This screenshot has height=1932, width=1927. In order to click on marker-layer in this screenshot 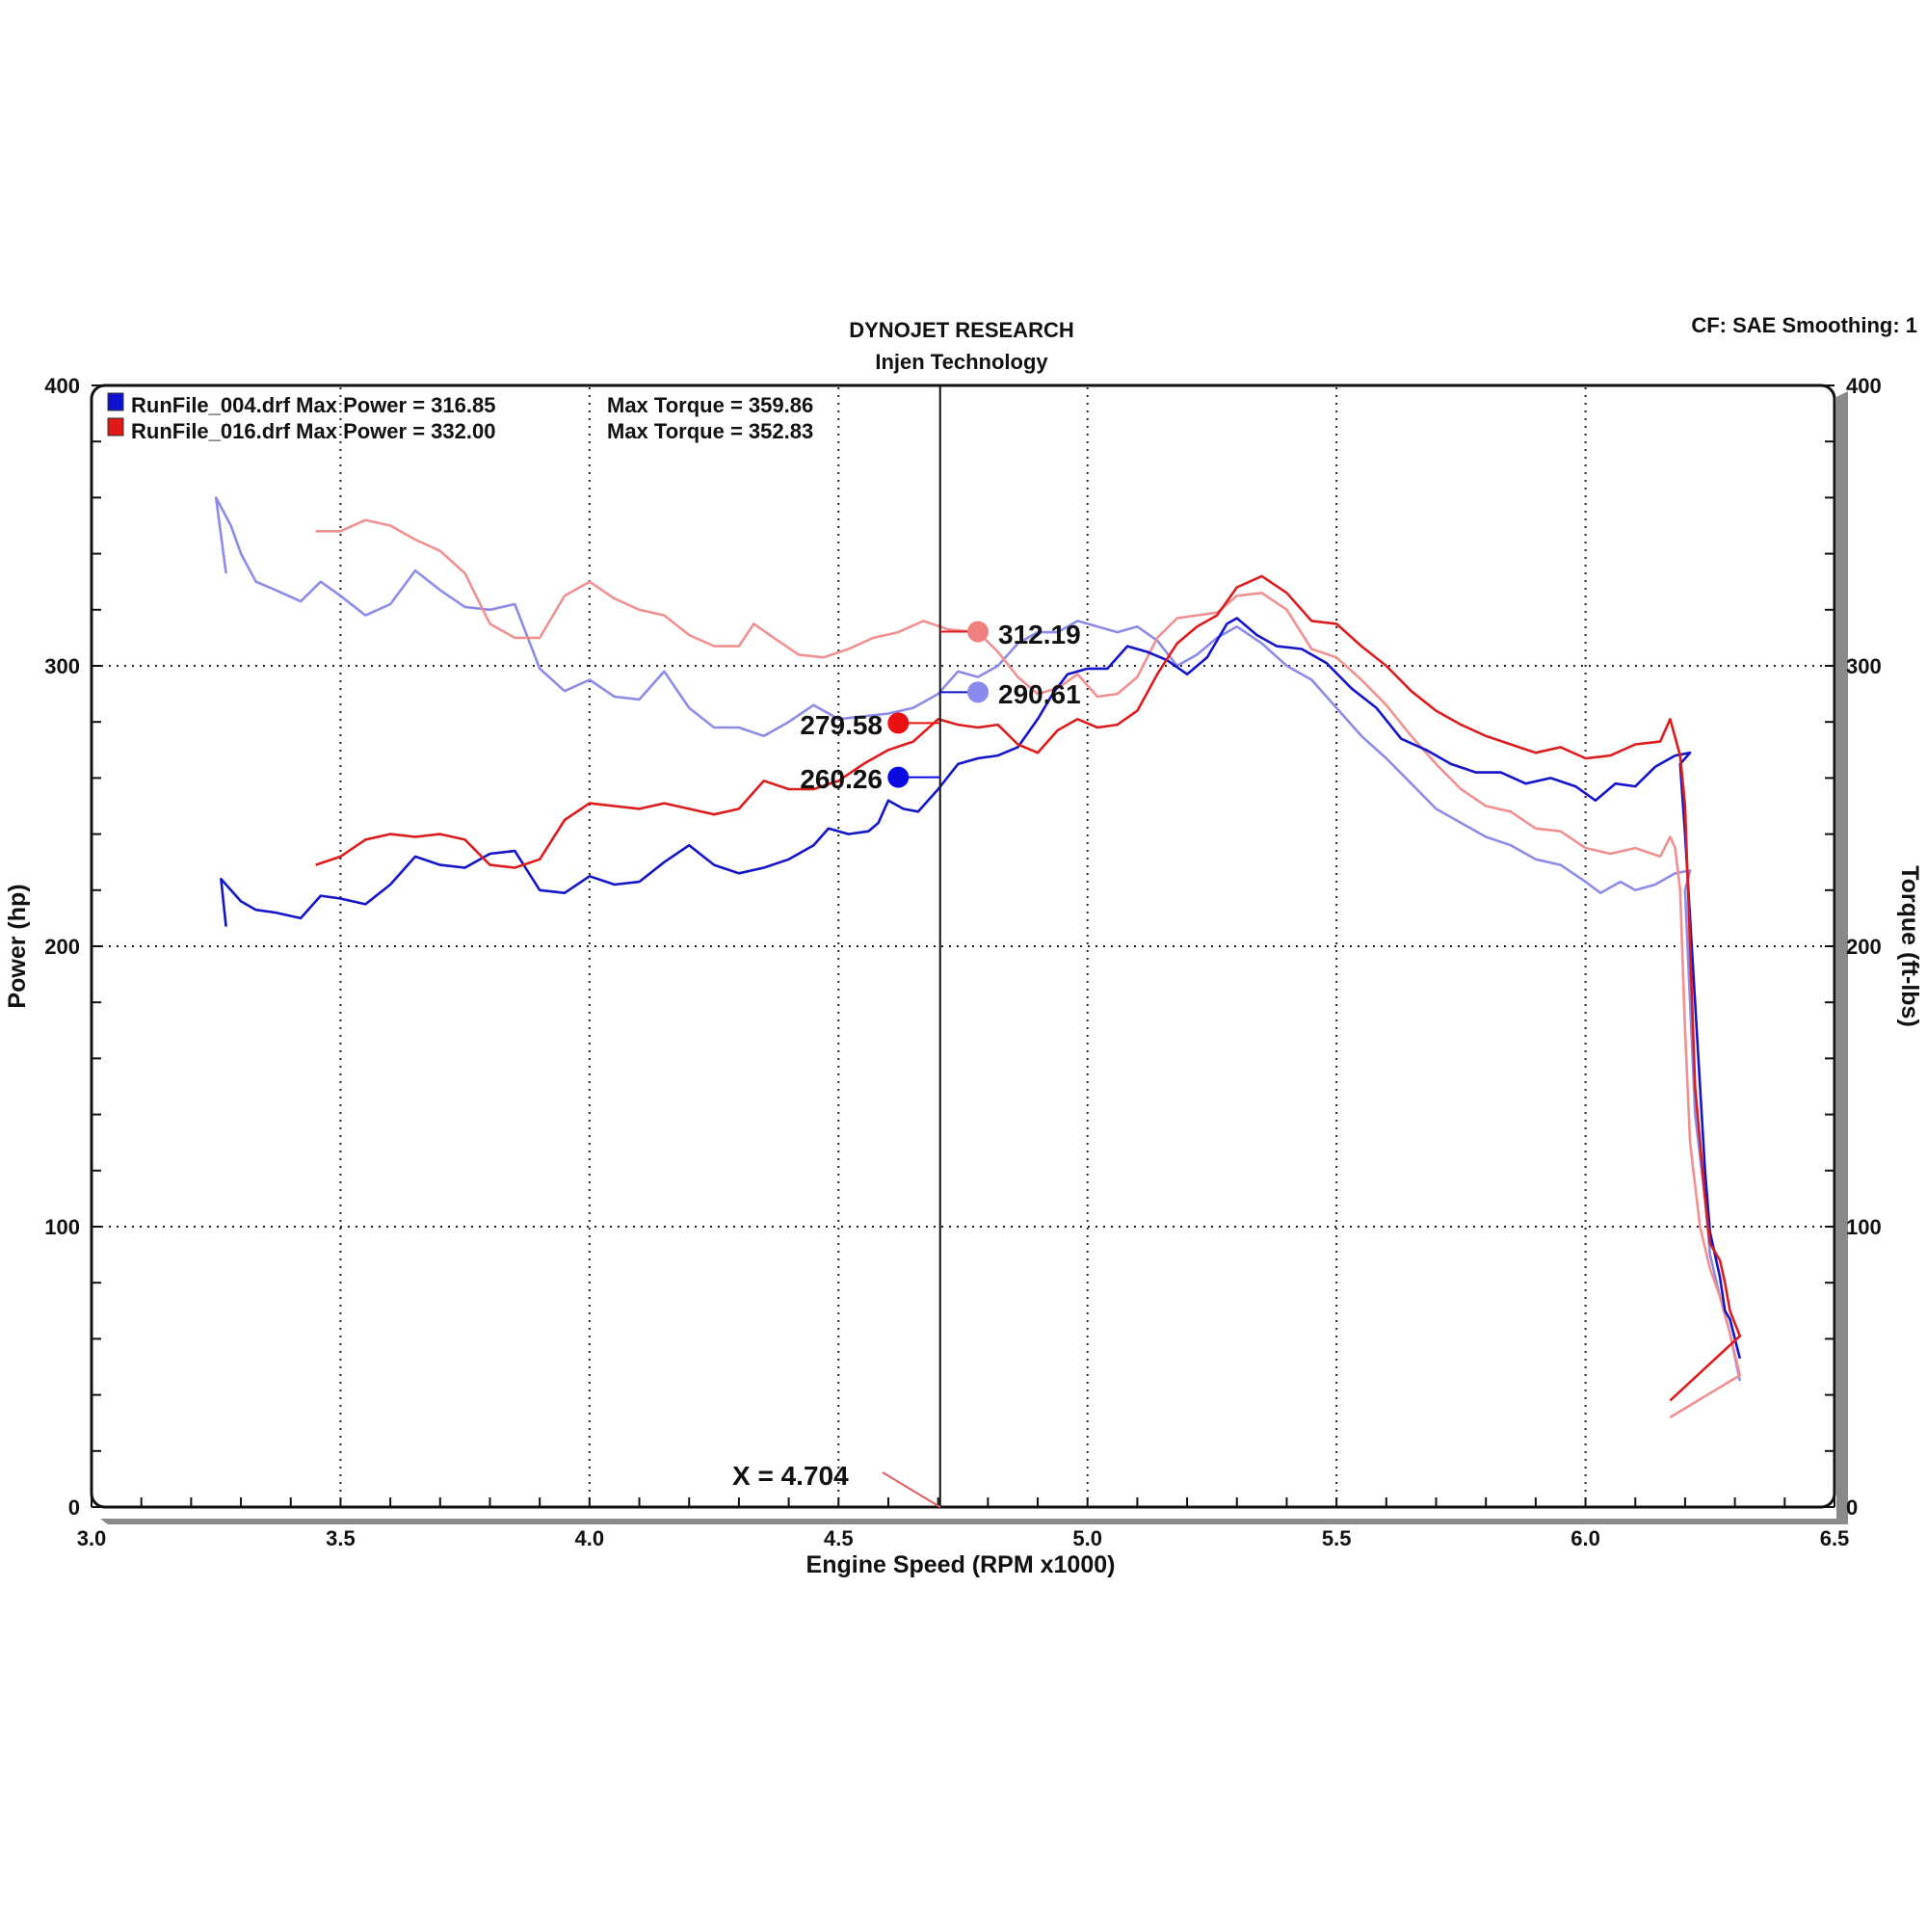, I will do `click(938, 704)`.